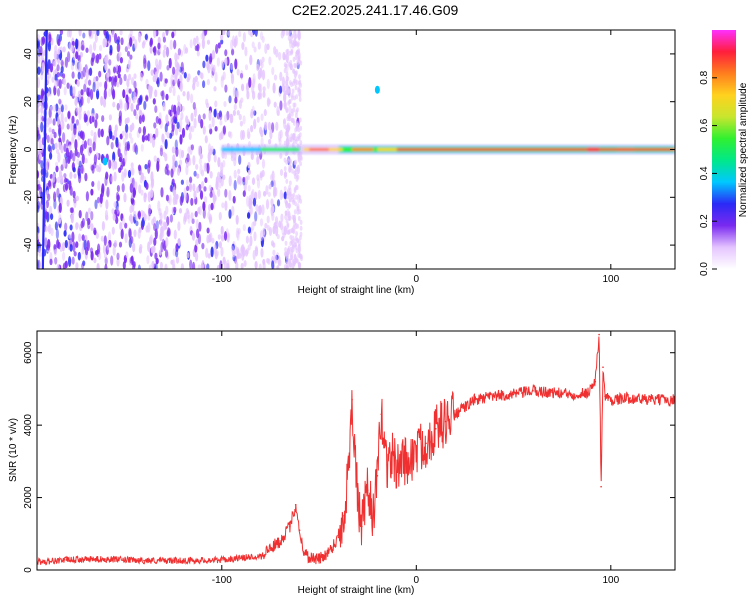 The height and width of the screenshot is (600, 750). What do you see at coordinates (105, 161) in the screenshot?
I see `spectrogram-stray-point` at bounding box center [105, 161].